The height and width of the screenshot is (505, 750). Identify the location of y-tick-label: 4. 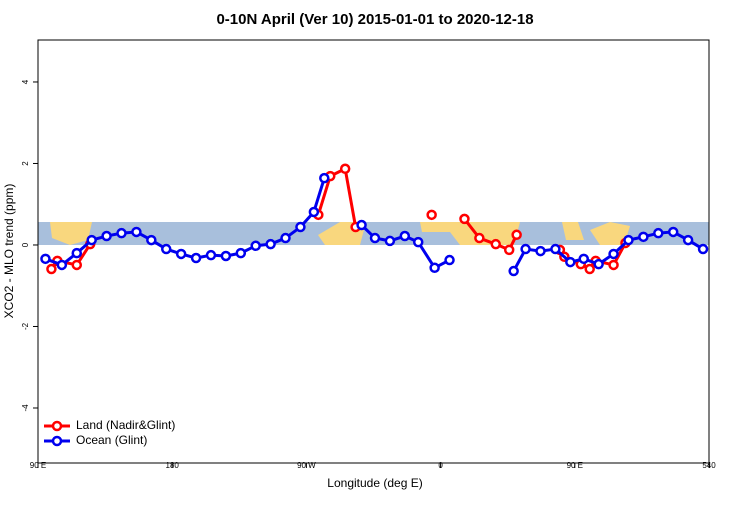
(25, 81).